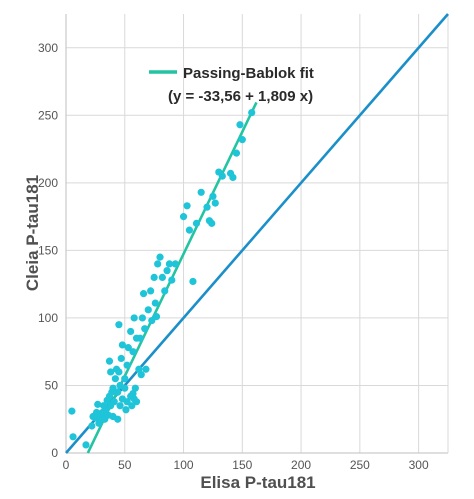 Image resolution: width=474 pixels, height=499 pixels. What do you see at coordinates (66, 465) in the screenshot?
I see `x-tick-label: 0` at bounding box center [66, 465].